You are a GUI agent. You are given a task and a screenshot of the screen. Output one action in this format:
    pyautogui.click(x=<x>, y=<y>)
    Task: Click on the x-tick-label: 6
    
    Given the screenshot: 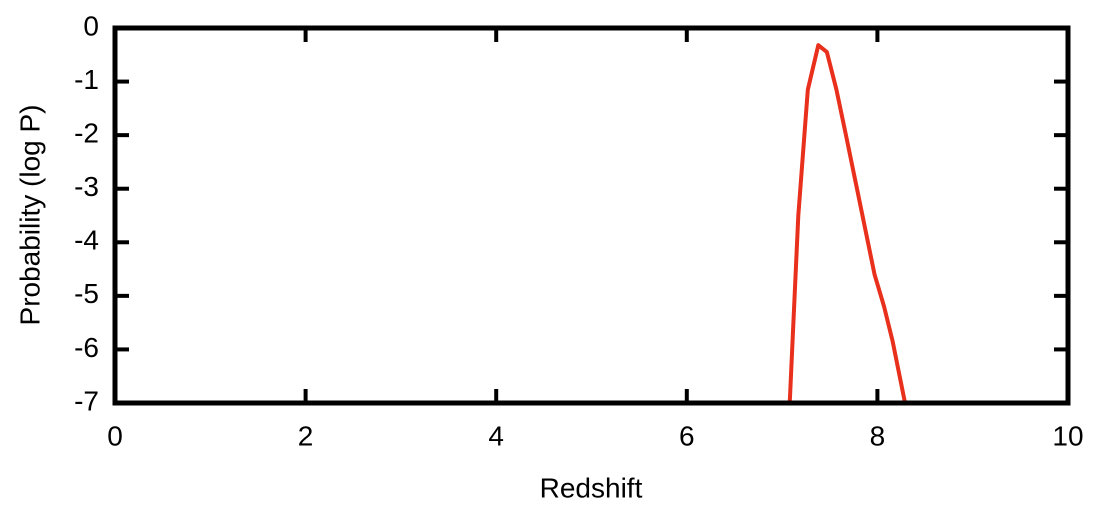 What is the action you would take?
    pyautogui.click(x=687, y=435)
    